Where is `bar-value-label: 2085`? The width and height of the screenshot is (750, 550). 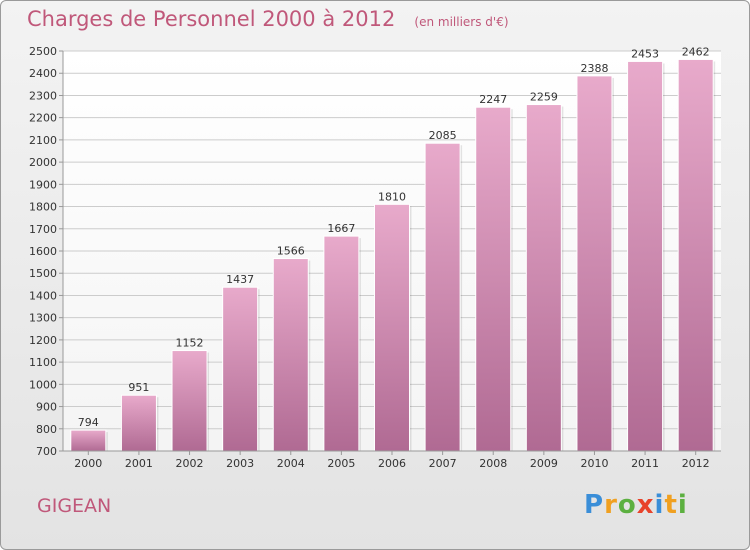
bar-value-label: 2085 is located at coordinates (443, 135).